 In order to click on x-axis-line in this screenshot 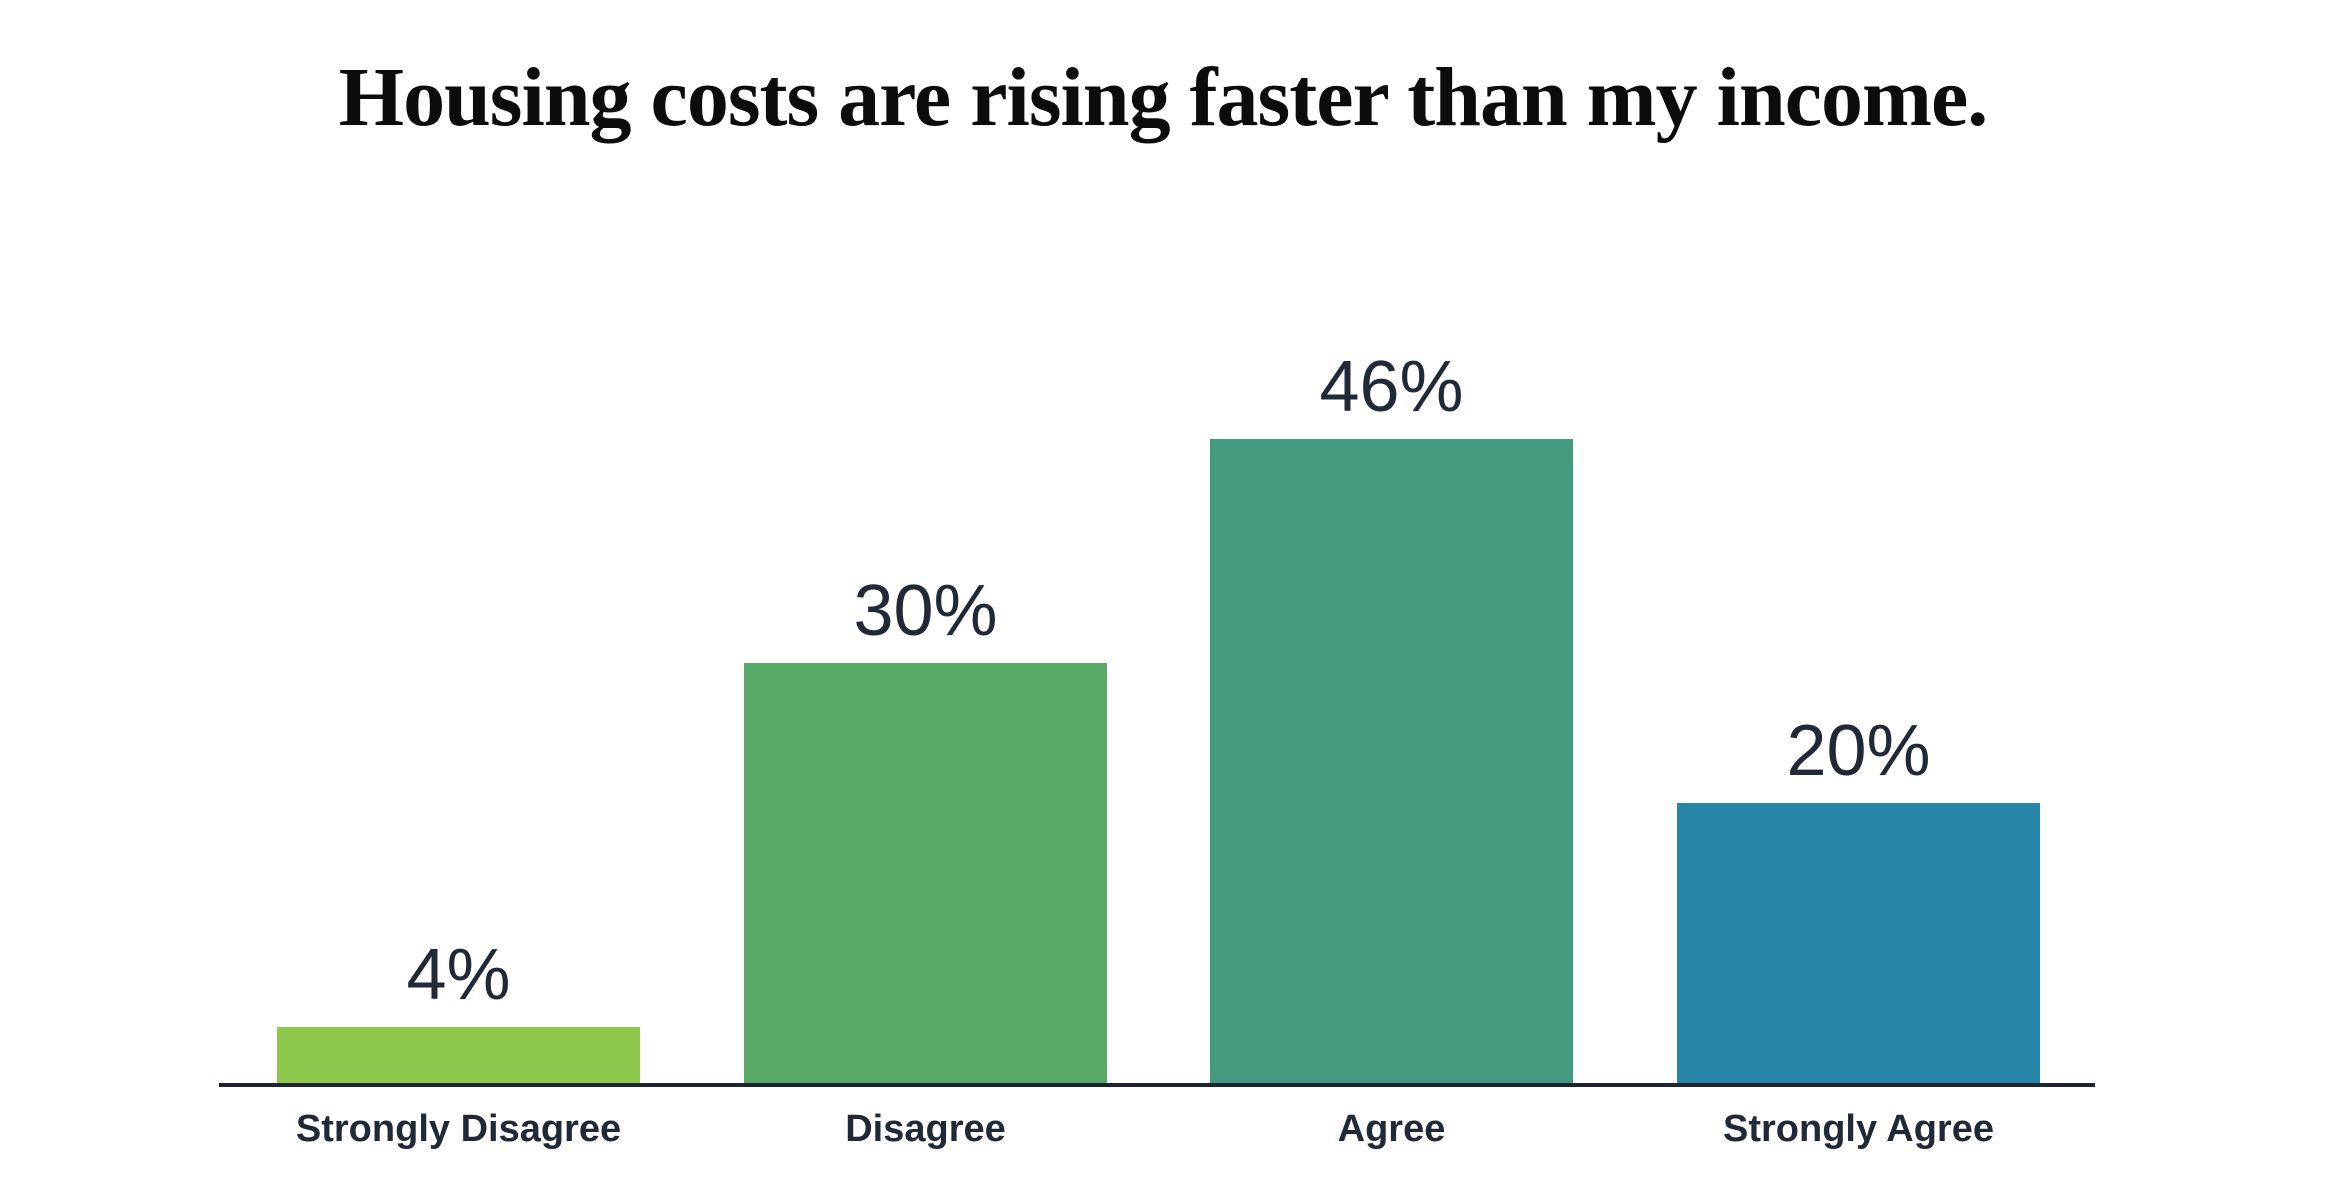, I will do `click(1157, 1085)`.